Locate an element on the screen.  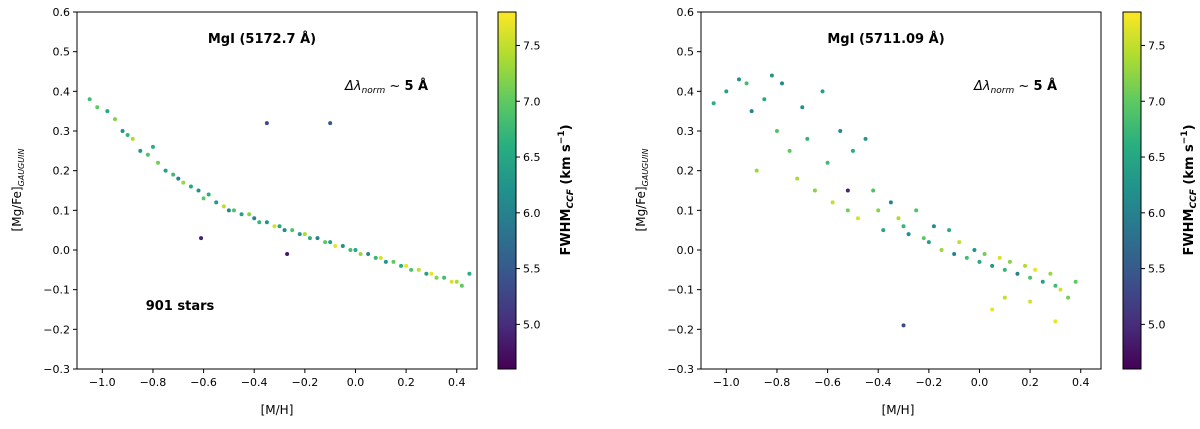
left-y-tick-label: 0.1 is located at coordinates (62, 210).